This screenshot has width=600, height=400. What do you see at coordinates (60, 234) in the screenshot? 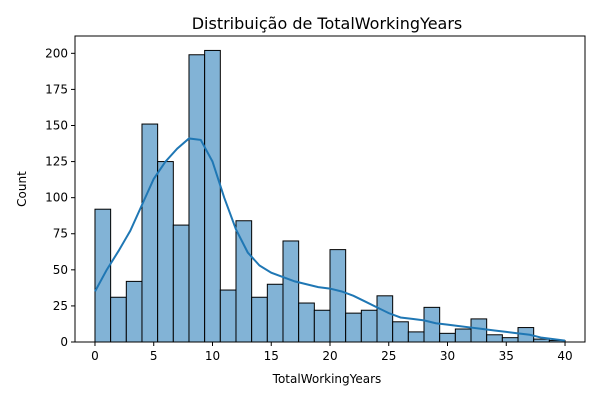
I see `y-tick-label: 75` at bounding box center [60, 234].